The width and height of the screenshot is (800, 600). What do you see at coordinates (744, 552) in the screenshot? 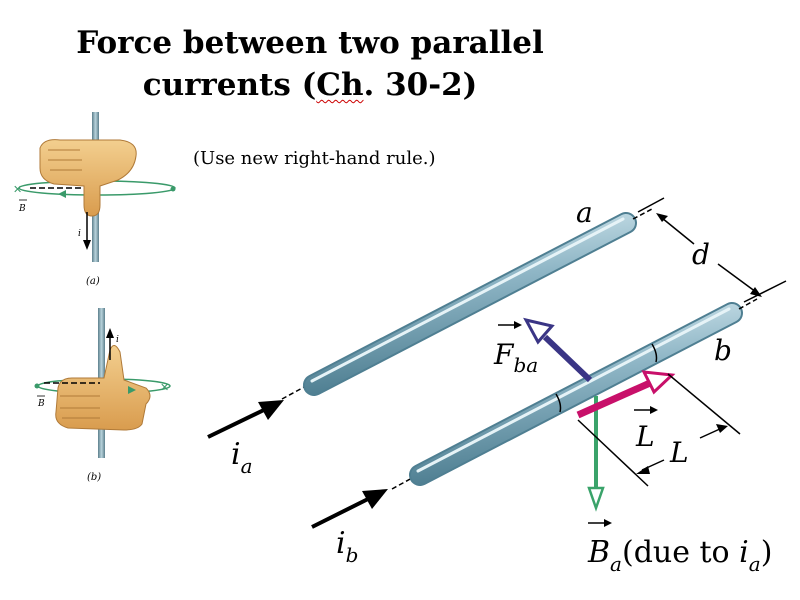
I see `field-paren-i: i` at bounding box center [744, 552].